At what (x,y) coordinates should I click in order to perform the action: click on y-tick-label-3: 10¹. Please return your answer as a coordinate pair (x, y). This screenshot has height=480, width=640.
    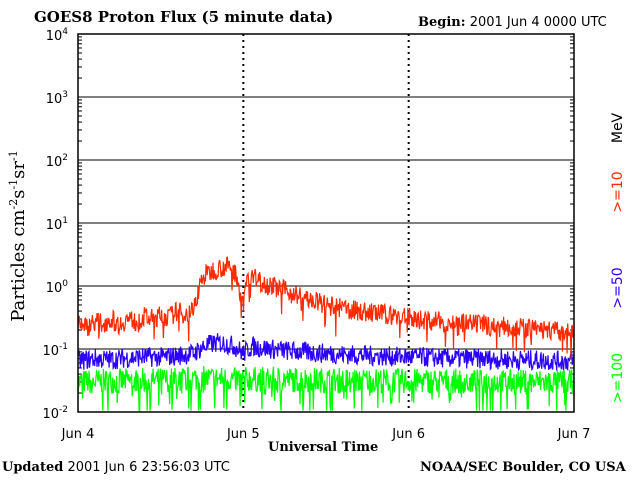
    Looking at the image, I should click on (57, 224).